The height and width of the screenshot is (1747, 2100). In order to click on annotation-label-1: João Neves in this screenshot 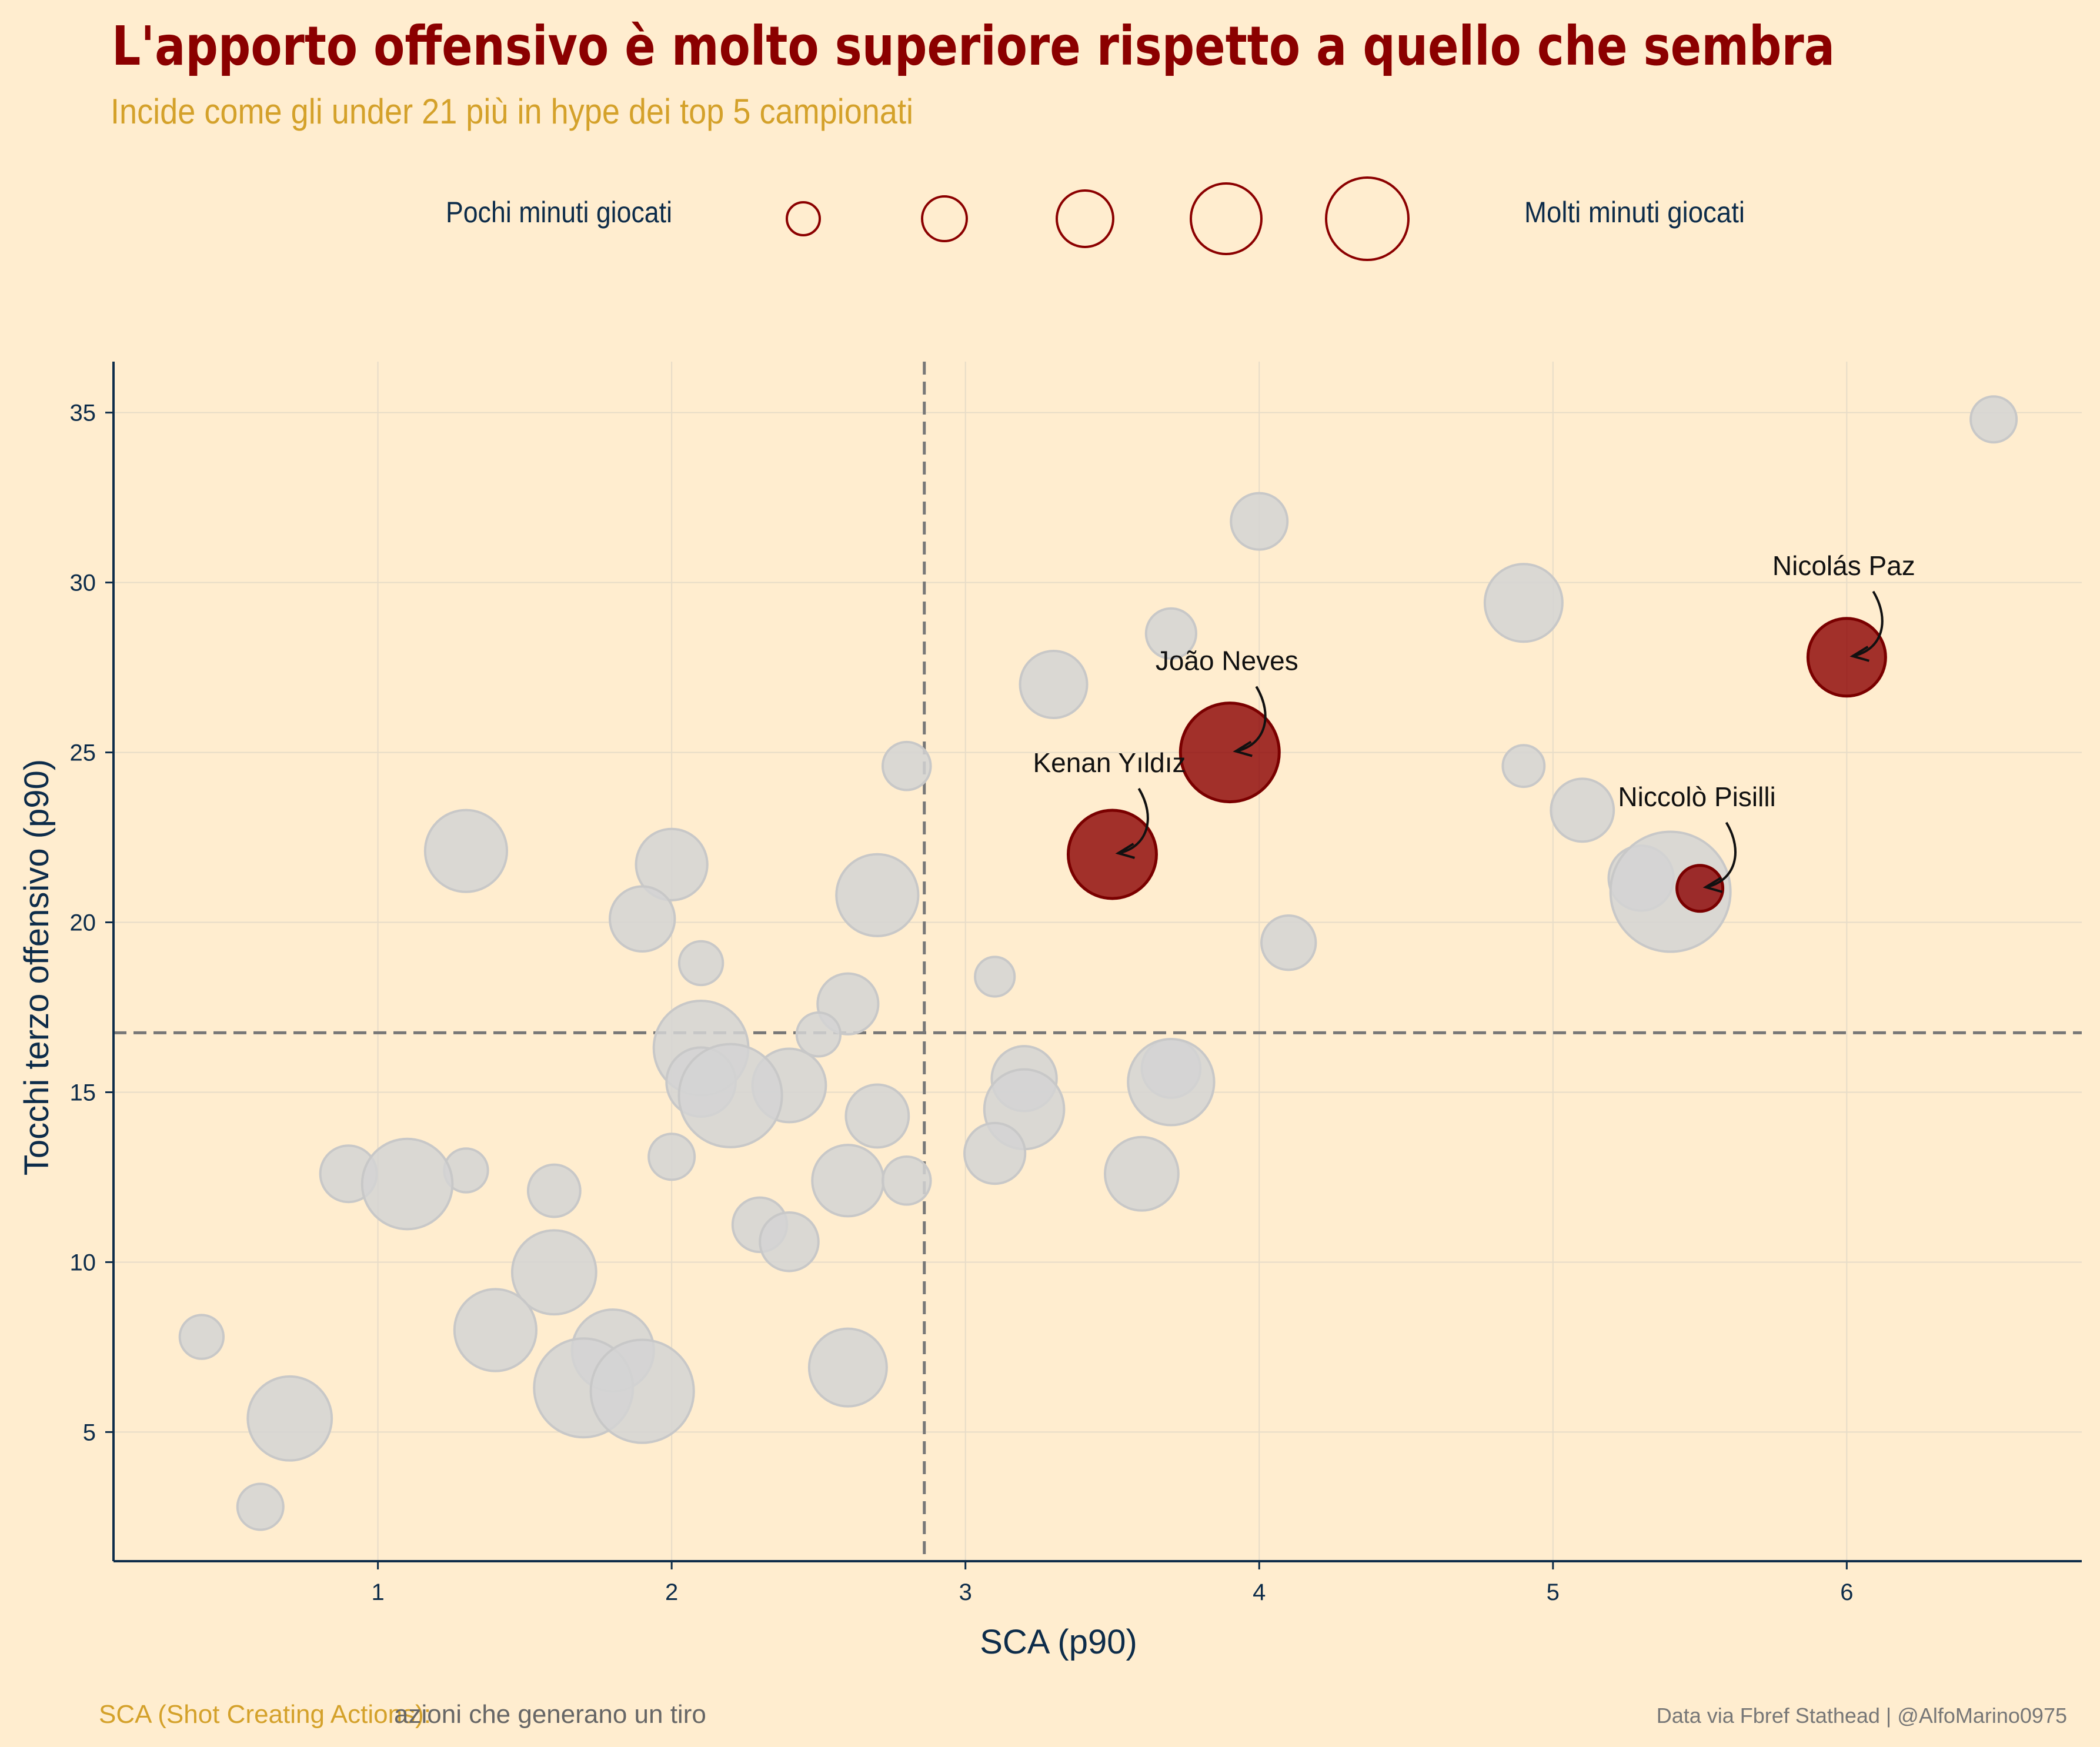, I will do `click(1227, 661)`.